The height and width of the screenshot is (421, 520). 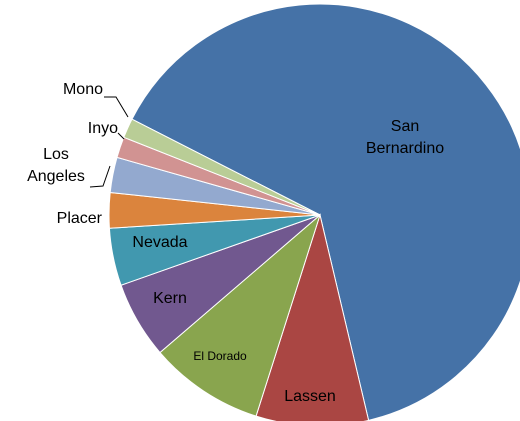 I want to click on slice-label: San Bernardino, so click(x=405, y=137).